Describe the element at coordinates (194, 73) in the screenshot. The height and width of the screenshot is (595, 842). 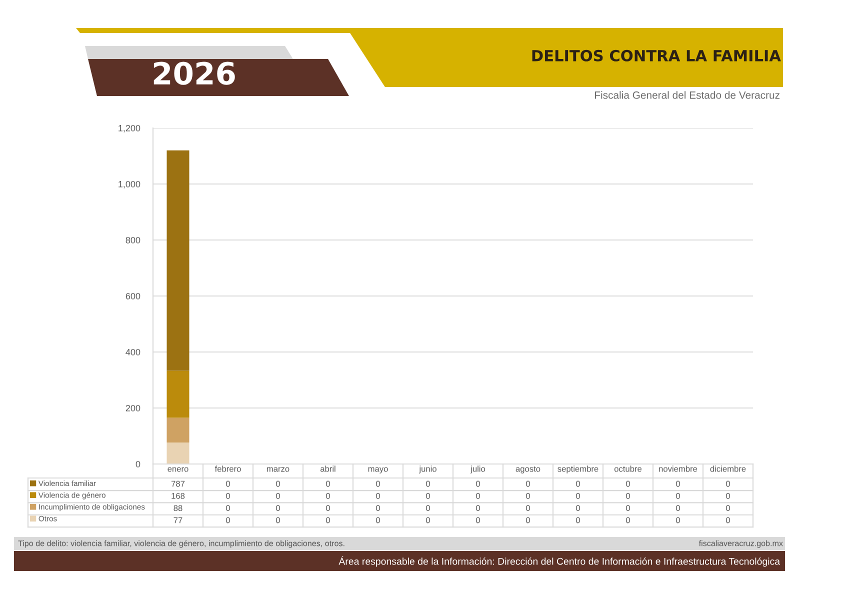
I see `text: 2026` at that location.